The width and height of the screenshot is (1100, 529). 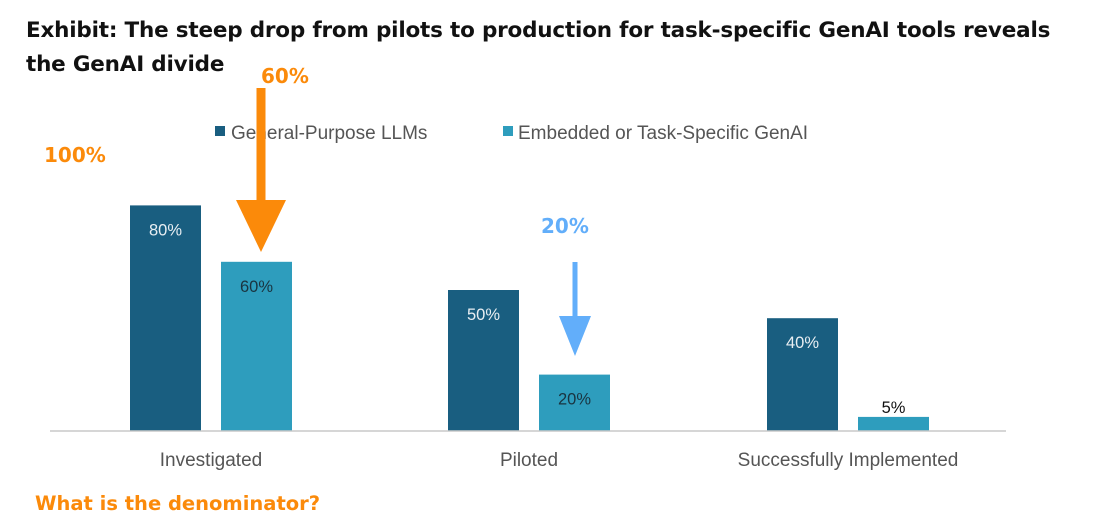 What do you see at coordinates (565, 226) in the screenshot?
I see `annotation-20-percent: 20%` at bounding box center [565, 226].